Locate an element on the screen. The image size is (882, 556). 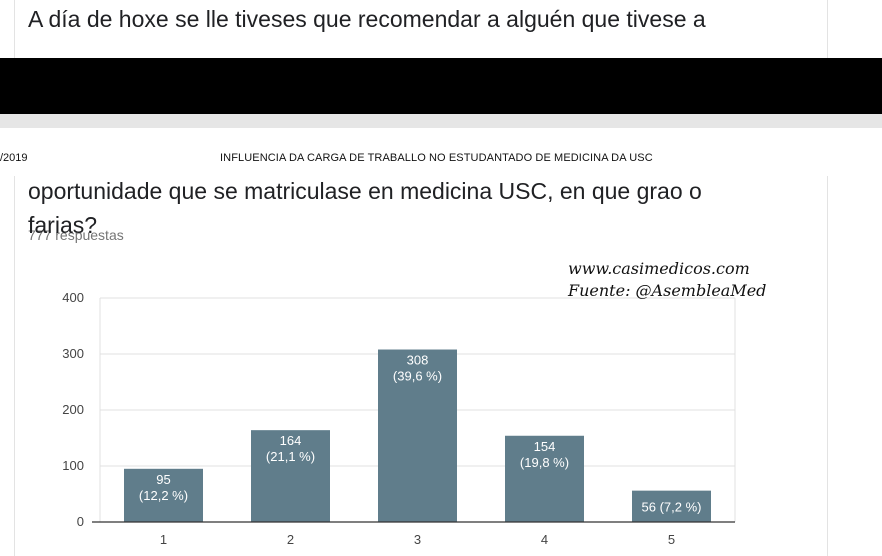
watermark-source: Fuente: @AsembleaMed is located at coordinates (667, 290).